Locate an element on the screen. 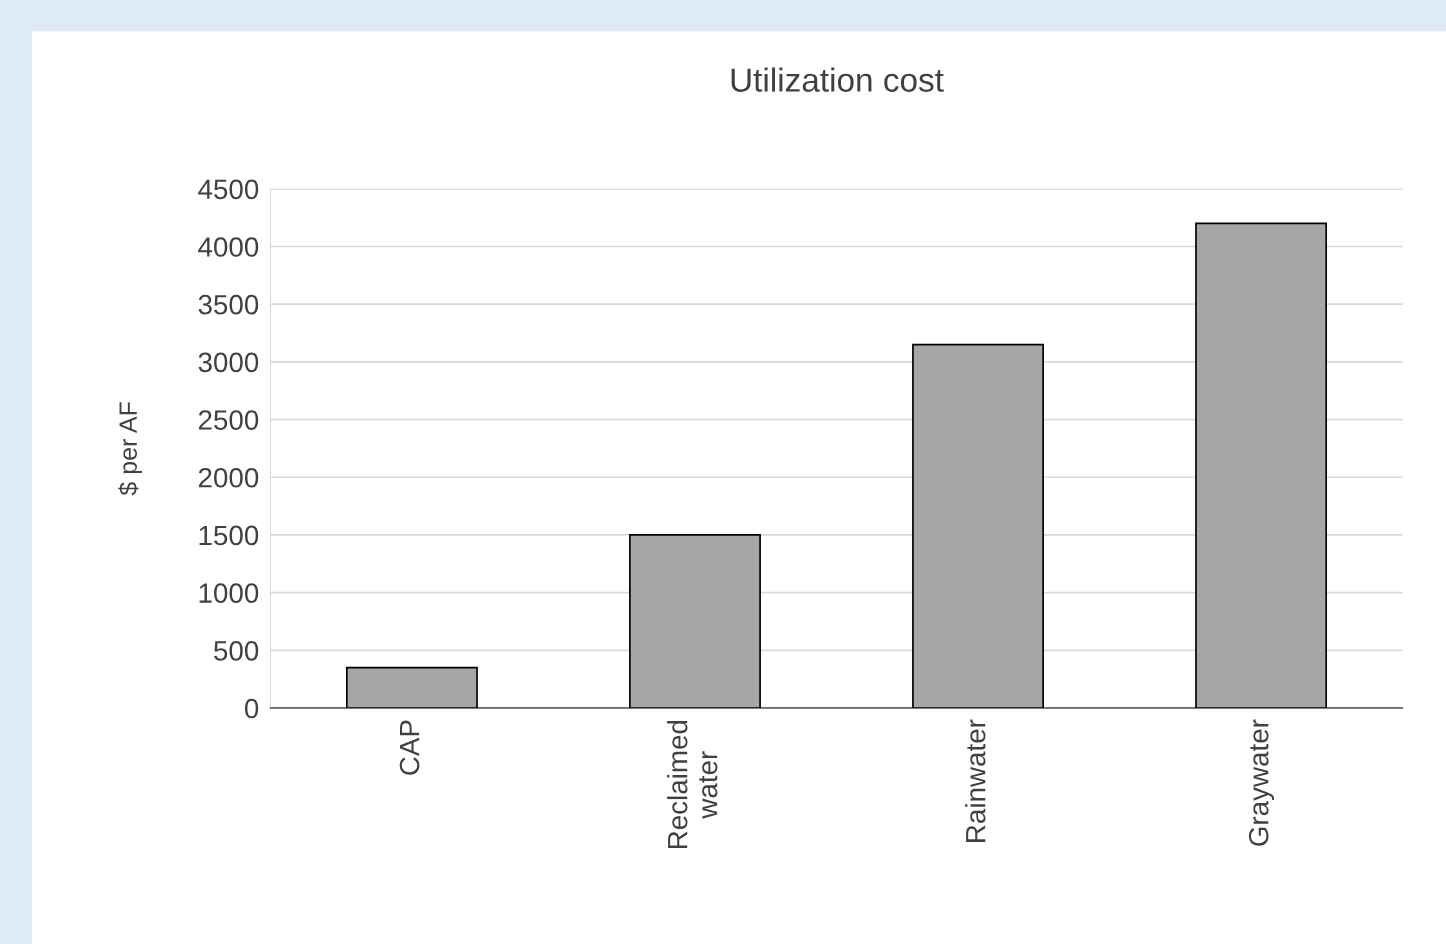 Image resolution: width=1446 pixels, height=944 pixels. x-tick-label: Graywater is located at coordinates (1261, 782).